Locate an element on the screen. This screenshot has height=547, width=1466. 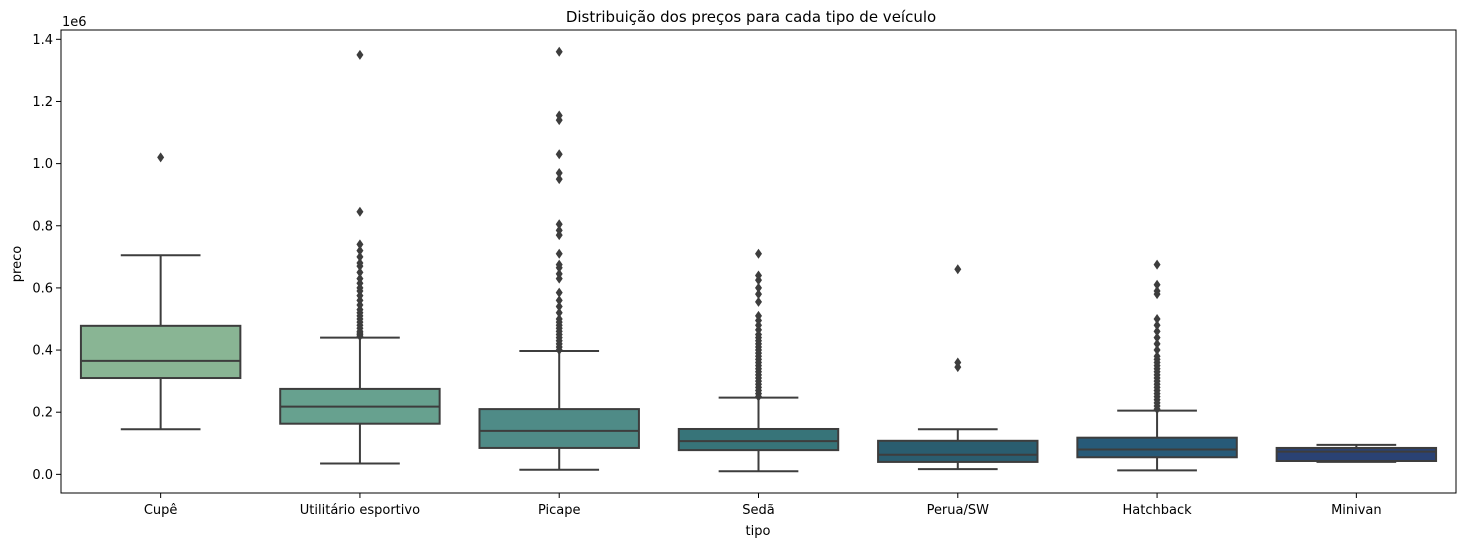
y-axis-multiplier: 1e6 is located at coordinates (74, 22).